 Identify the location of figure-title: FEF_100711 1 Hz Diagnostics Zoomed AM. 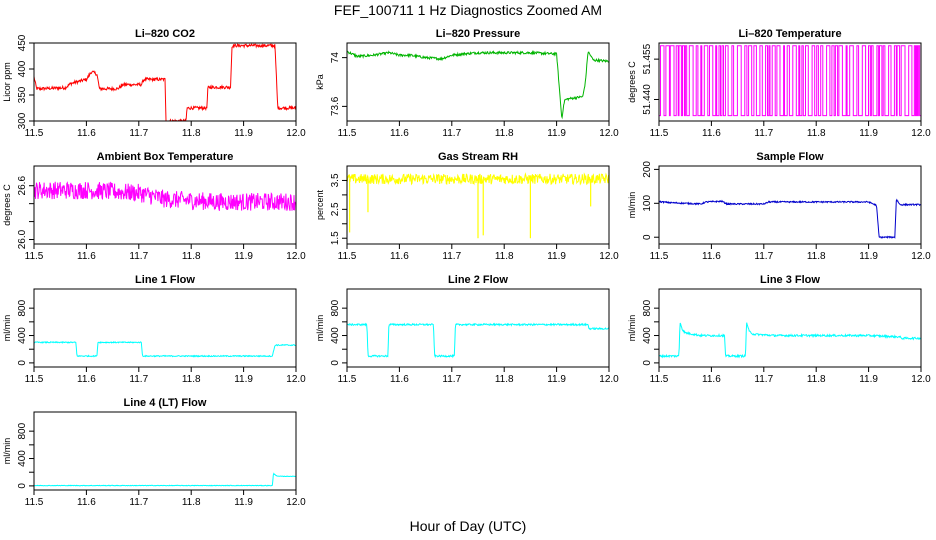
(468, 10).